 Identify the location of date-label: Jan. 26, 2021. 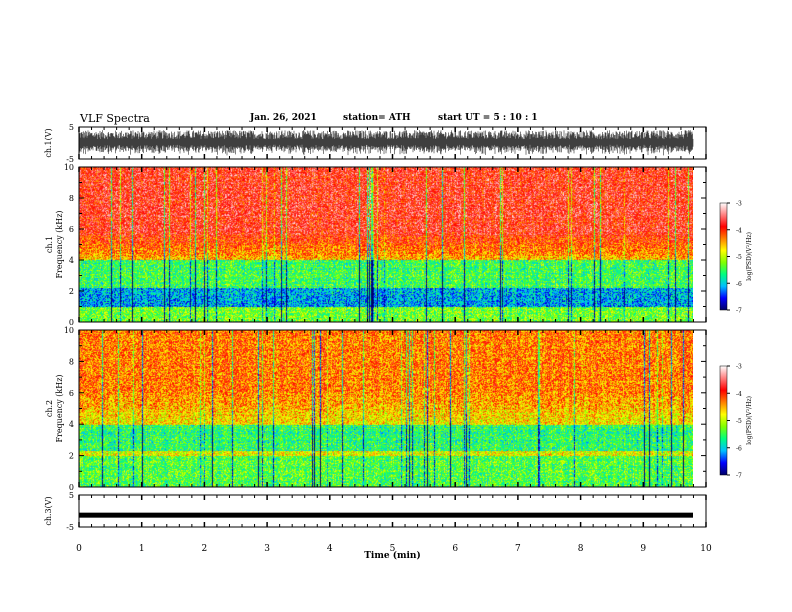
(283, 118).